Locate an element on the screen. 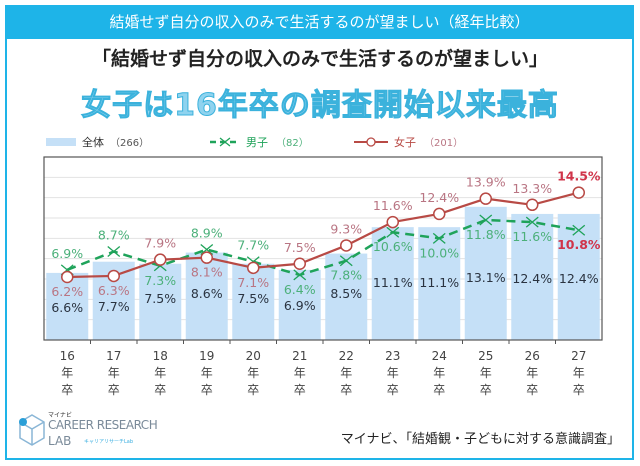 This screenshot has width=640, height=466. data-label-total: 7.7% is located at coordinates (114, 306).